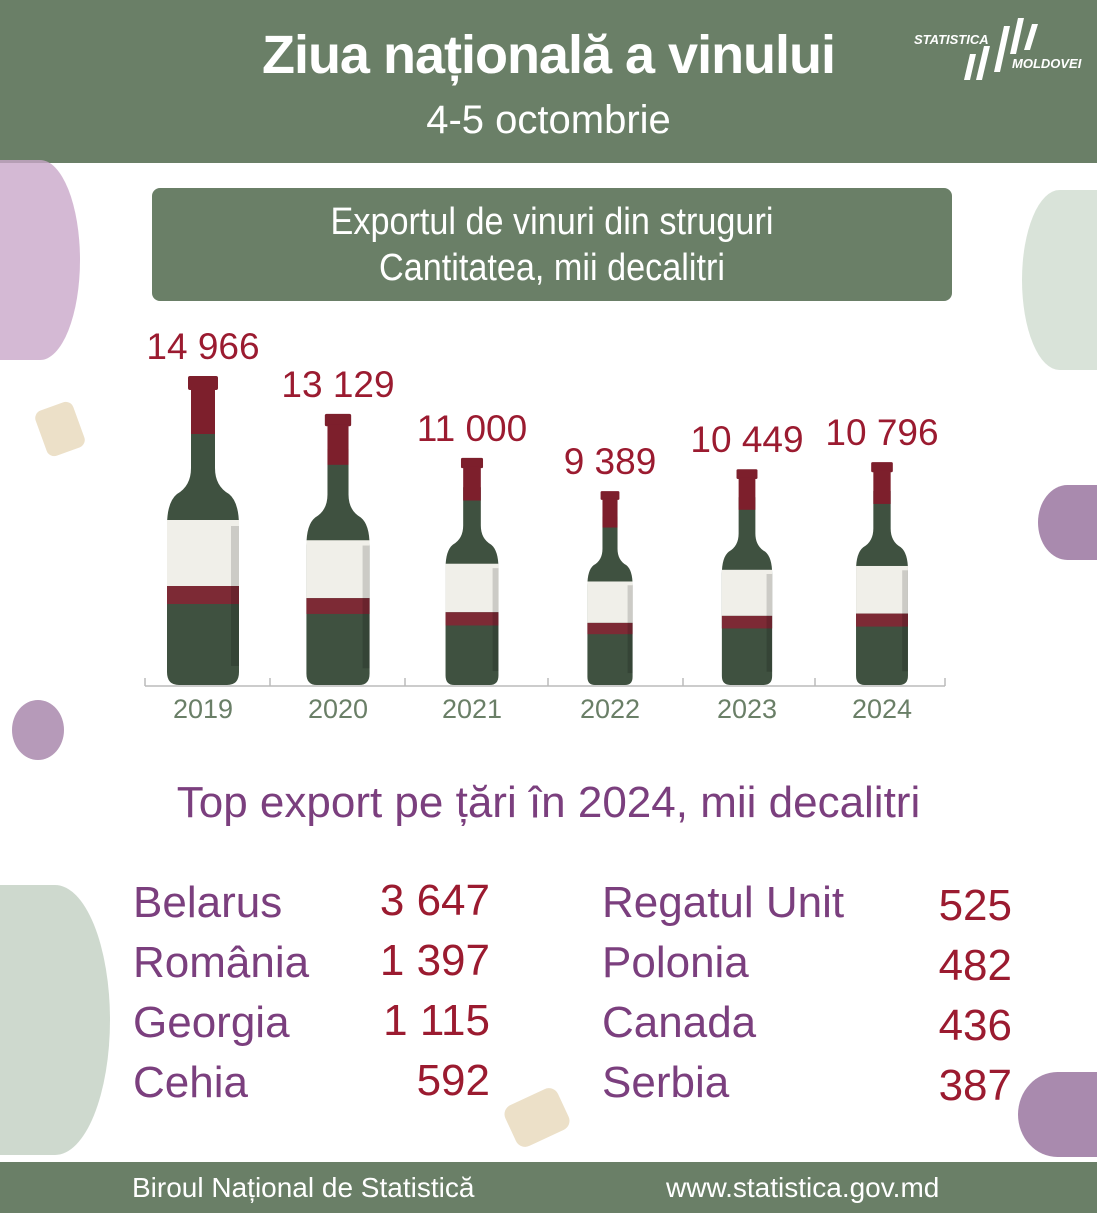 The height and width of the screenshot is (1213, 1097). What do you see at coordinates (552, 222) in the screenshot?
I see `chart-title: Exportul de vinuri din struguri` at bounding box center [552, 222].